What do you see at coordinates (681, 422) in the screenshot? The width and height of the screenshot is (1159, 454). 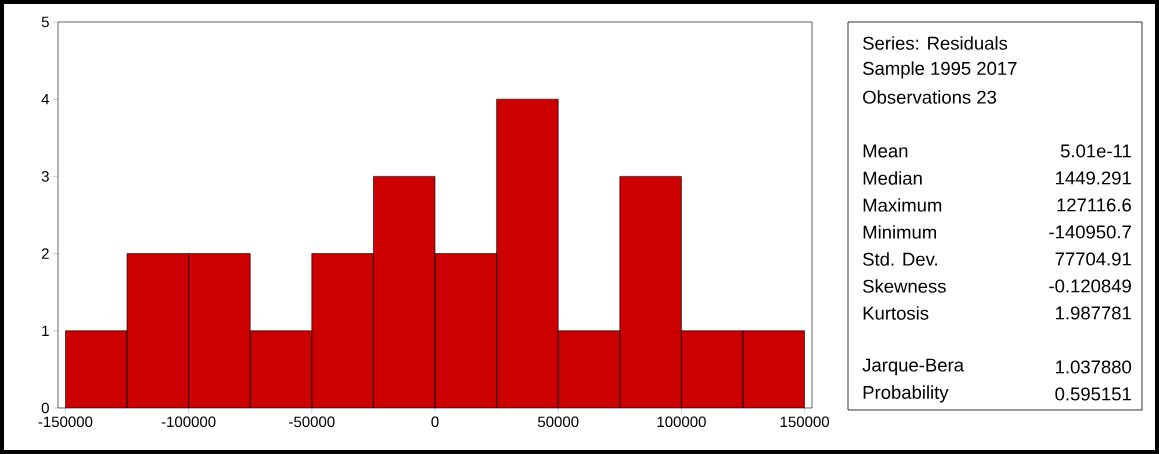 I see `x-tick-label: 100000` at bounding box center [681, 422].